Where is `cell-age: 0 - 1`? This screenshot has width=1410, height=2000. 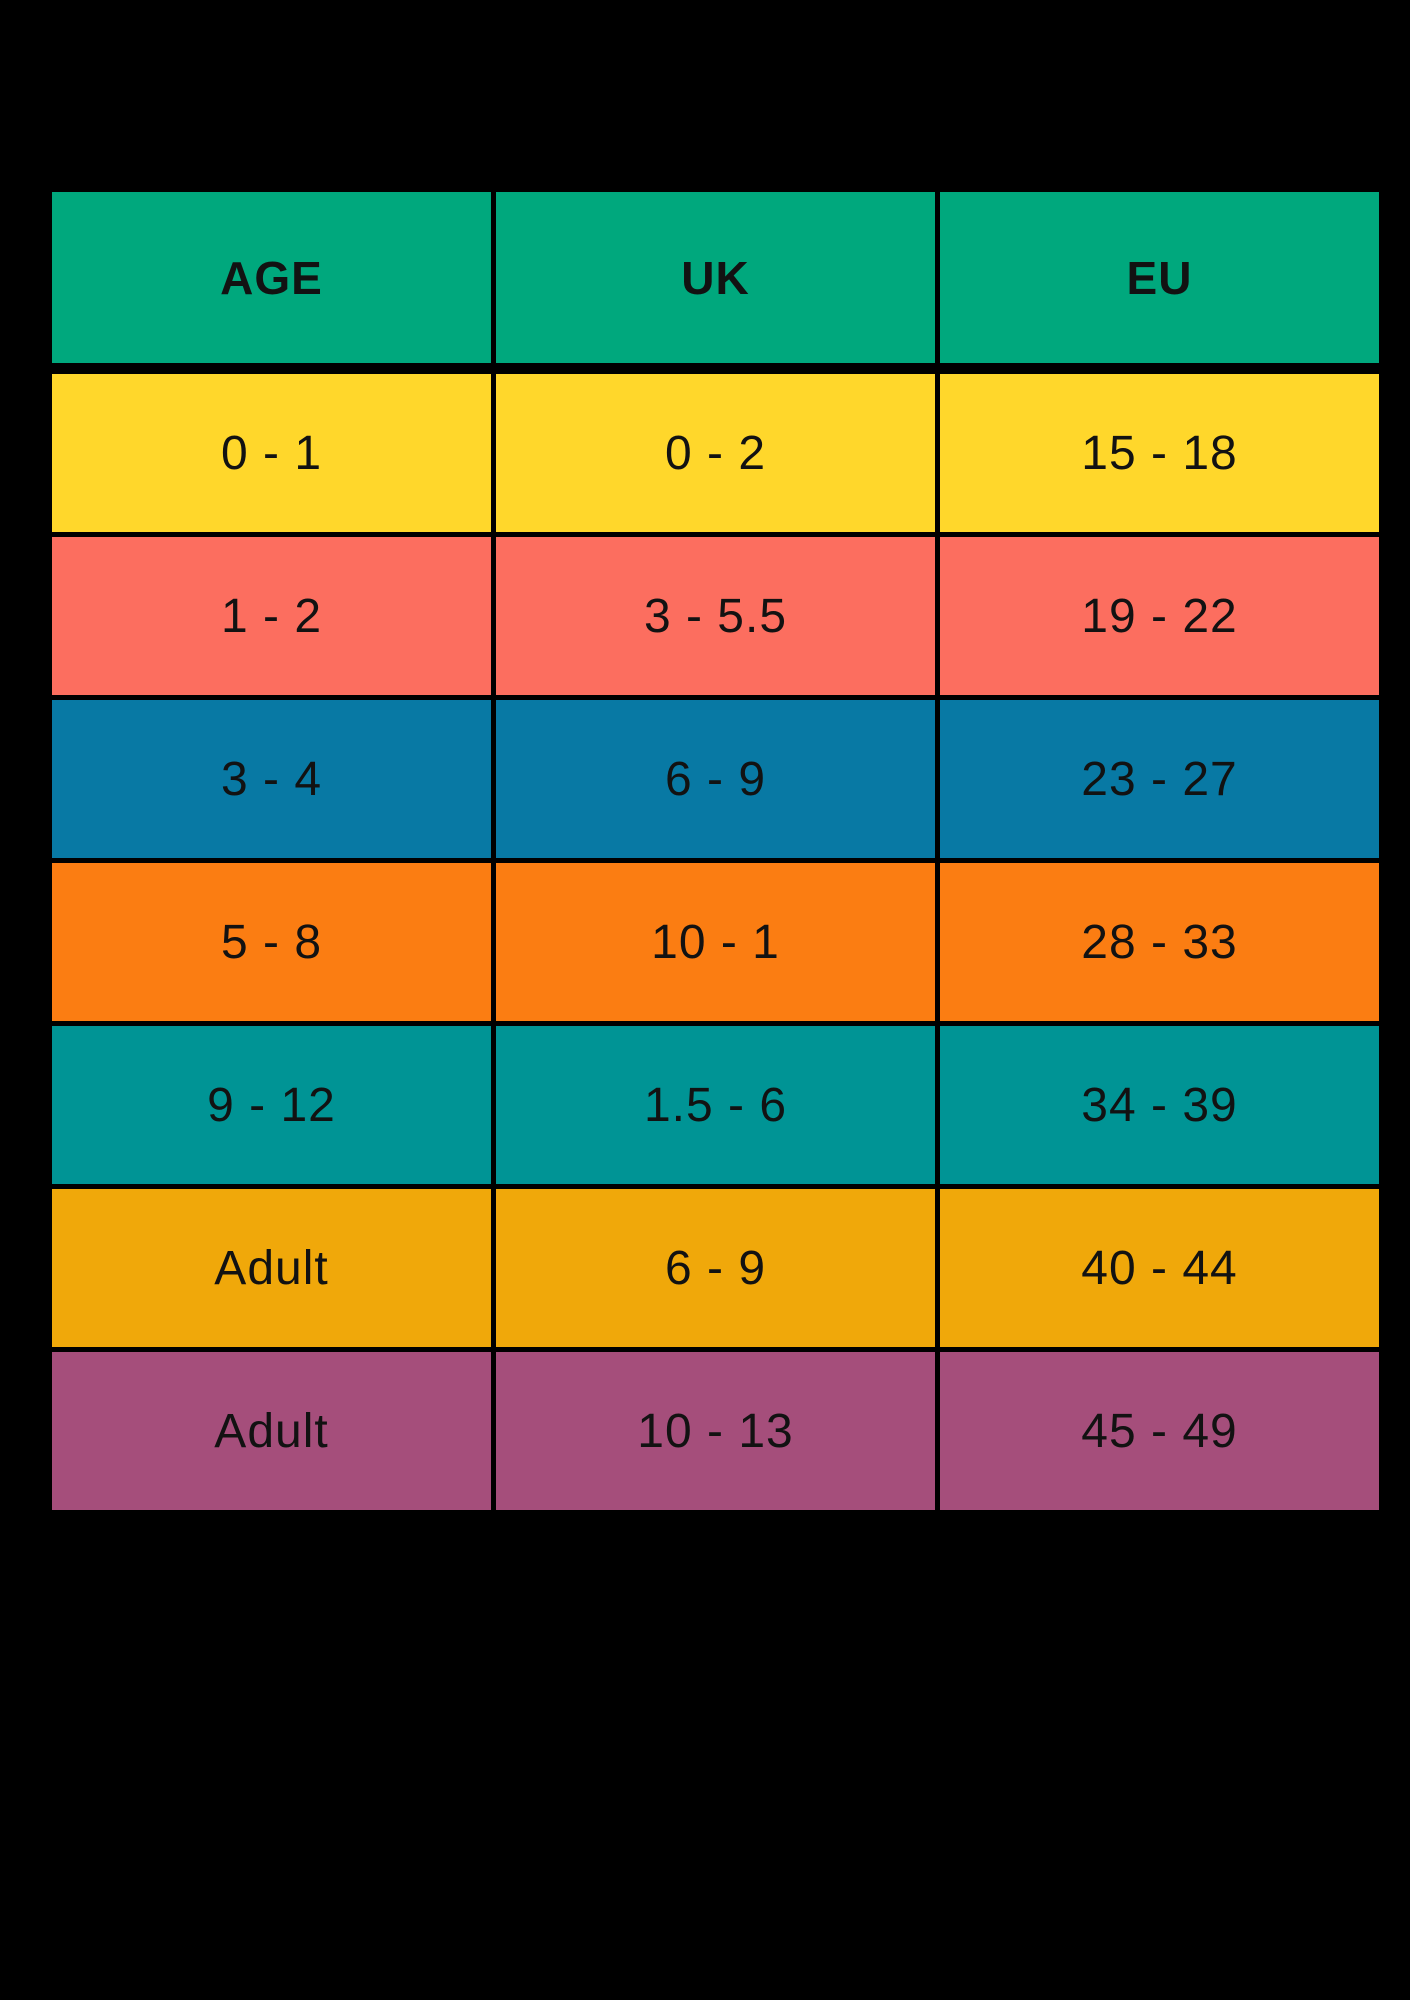
cell-age: 0 - 1 is located at coordinates (271, 453).